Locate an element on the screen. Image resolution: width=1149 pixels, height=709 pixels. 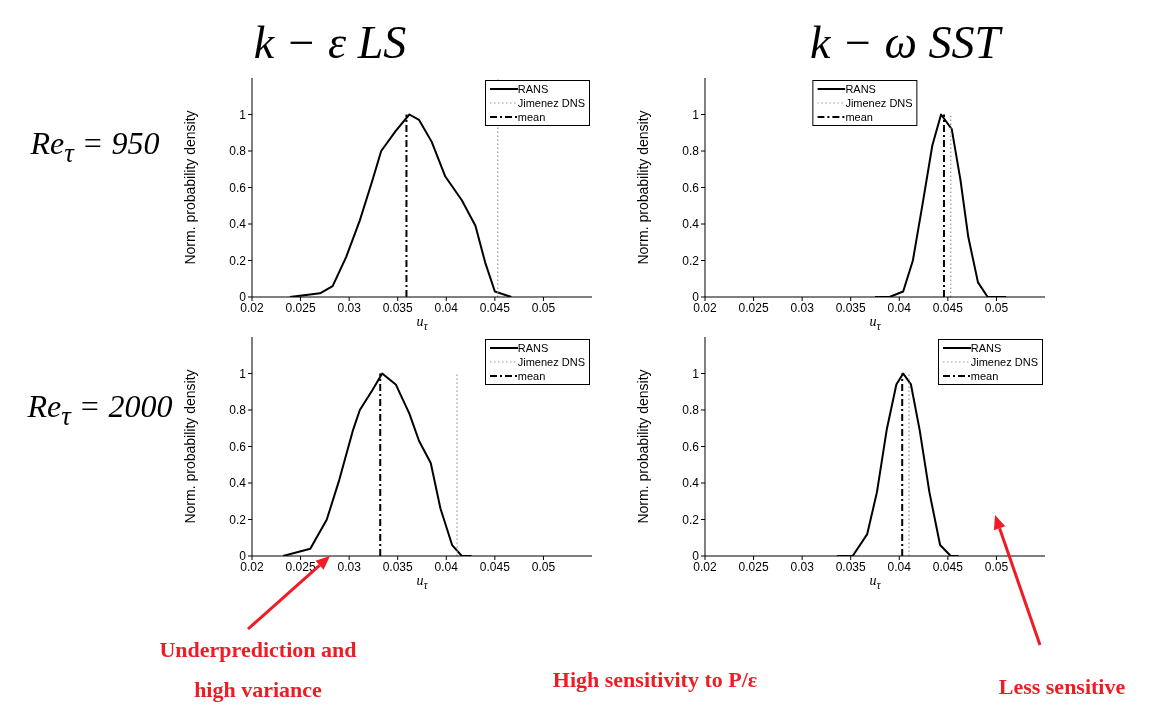
text: Underprediction and high variance is located at coordinates (258, 670).